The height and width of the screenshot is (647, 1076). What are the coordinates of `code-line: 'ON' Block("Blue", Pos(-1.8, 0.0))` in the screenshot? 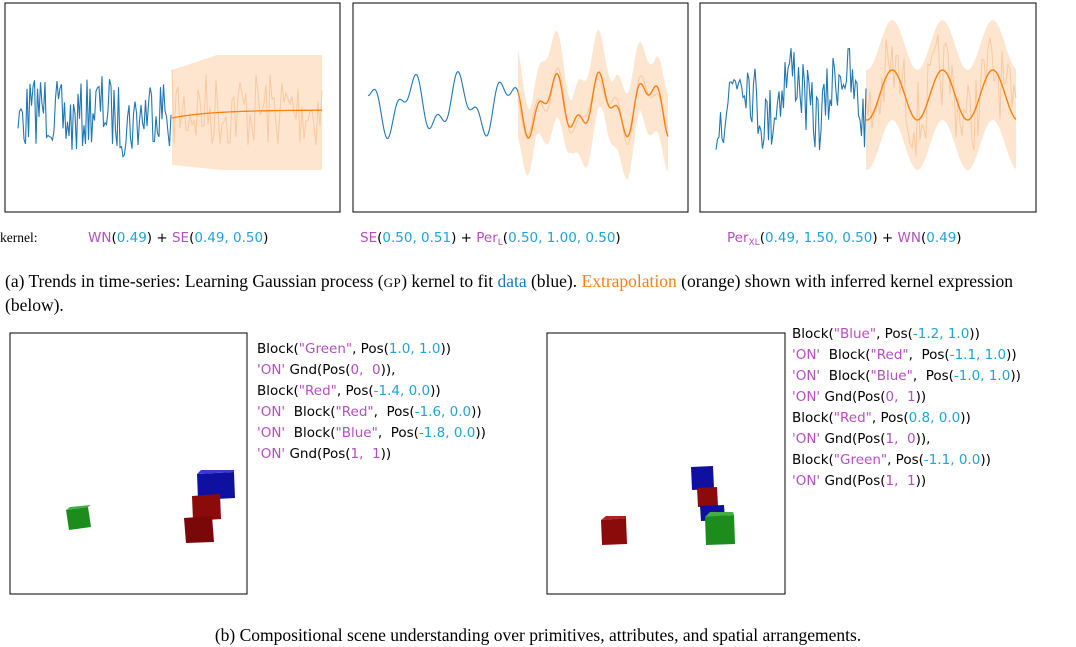 It's located at (401, 433).